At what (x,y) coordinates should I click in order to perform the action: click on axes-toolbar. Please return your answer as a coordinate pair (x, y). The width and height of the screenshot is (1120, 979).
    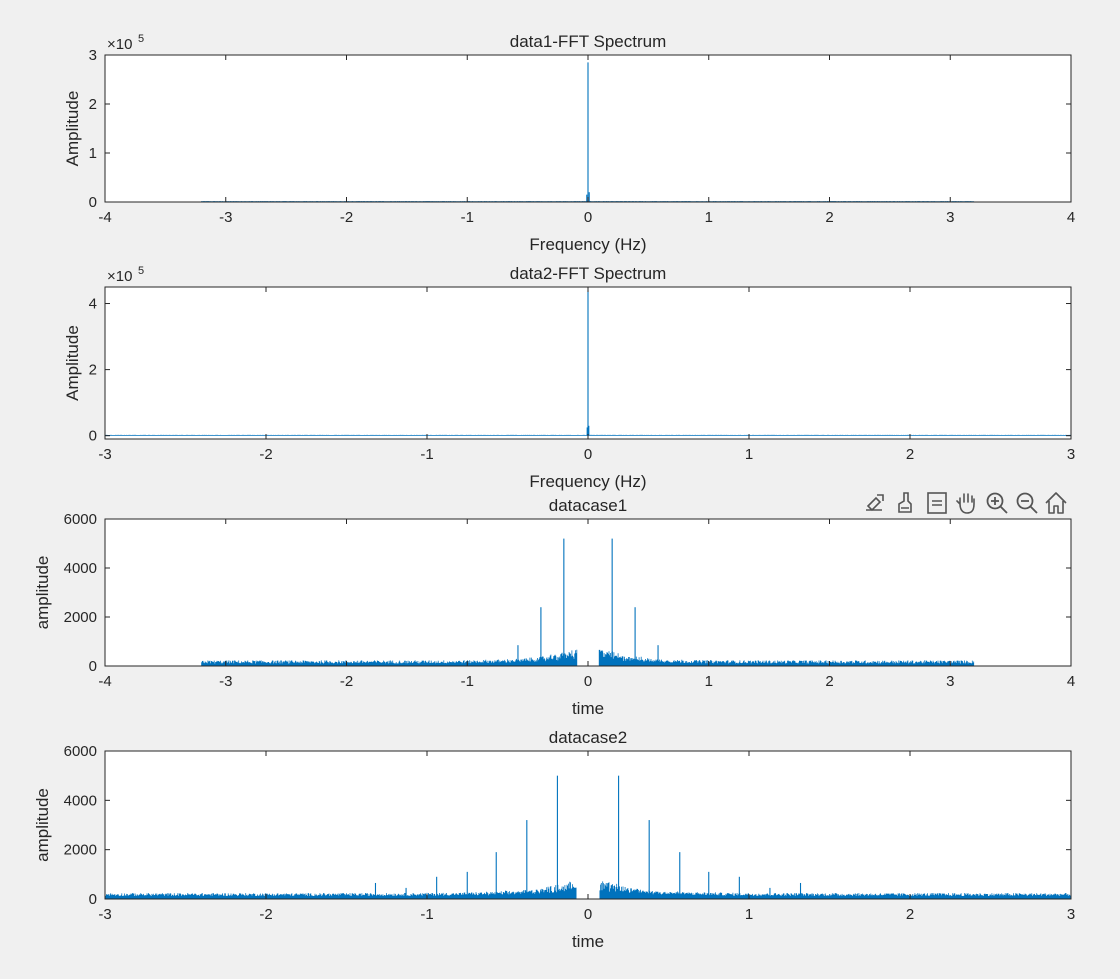
    Looking at the image, I should click on (965, 503).